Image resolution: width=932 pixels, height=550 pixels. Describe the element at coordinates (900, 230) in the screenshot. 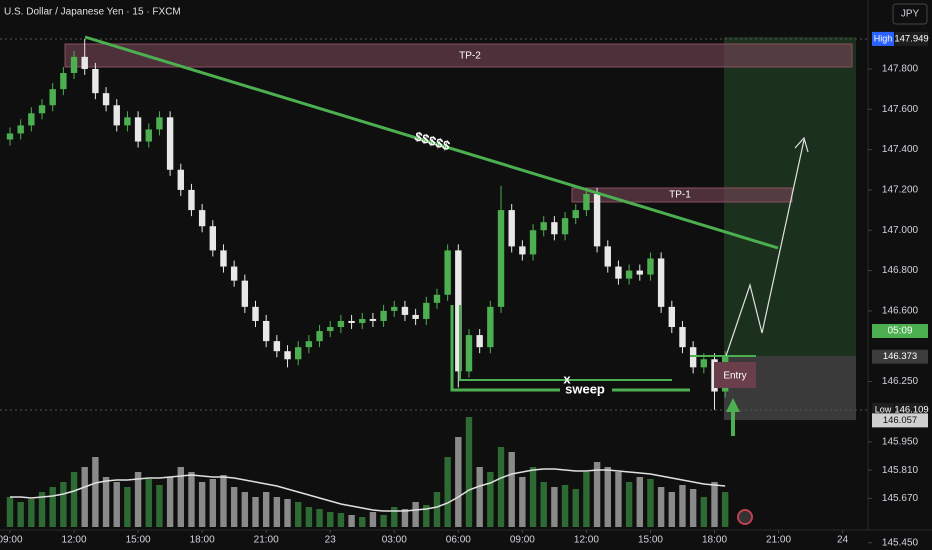

I see `y-tick-label: 147.000` at that location.